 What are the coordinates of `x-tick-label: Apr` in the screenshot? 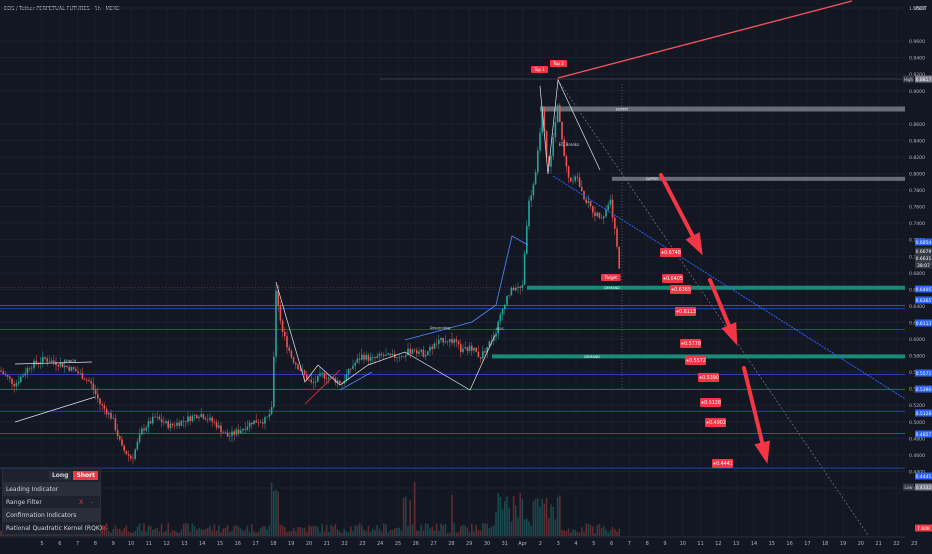 It's located at (523, 544).